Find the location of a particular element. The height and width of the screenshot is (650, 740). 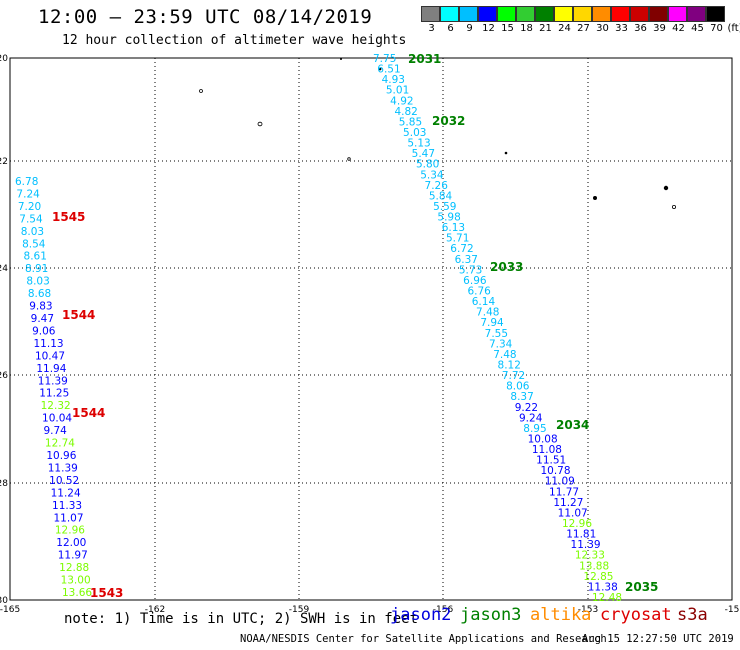

swh-value: 6.76 is located at coordinates (479, 292).